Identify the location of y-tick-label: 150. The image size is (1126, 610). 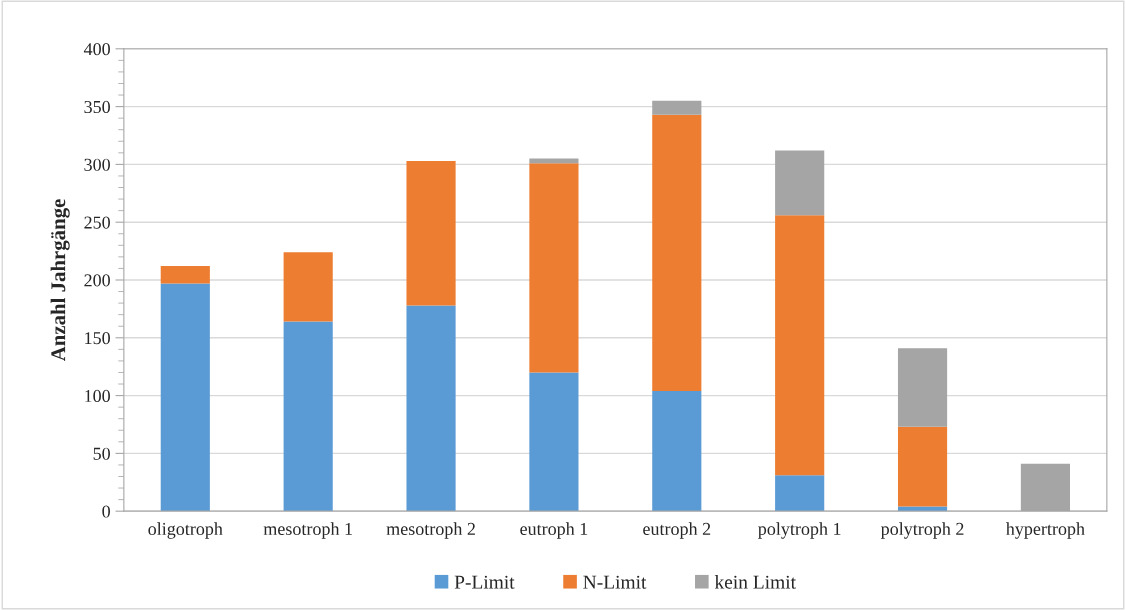
(97, 338).